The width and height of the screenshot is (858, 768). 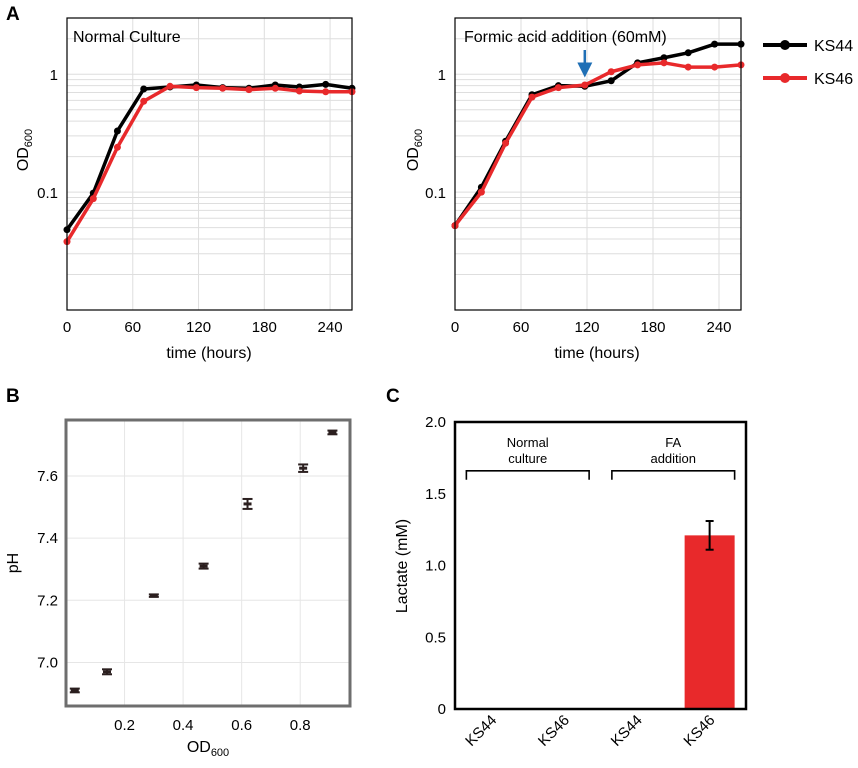 I want to click on bar-ks46, so click(x=709, y=622).